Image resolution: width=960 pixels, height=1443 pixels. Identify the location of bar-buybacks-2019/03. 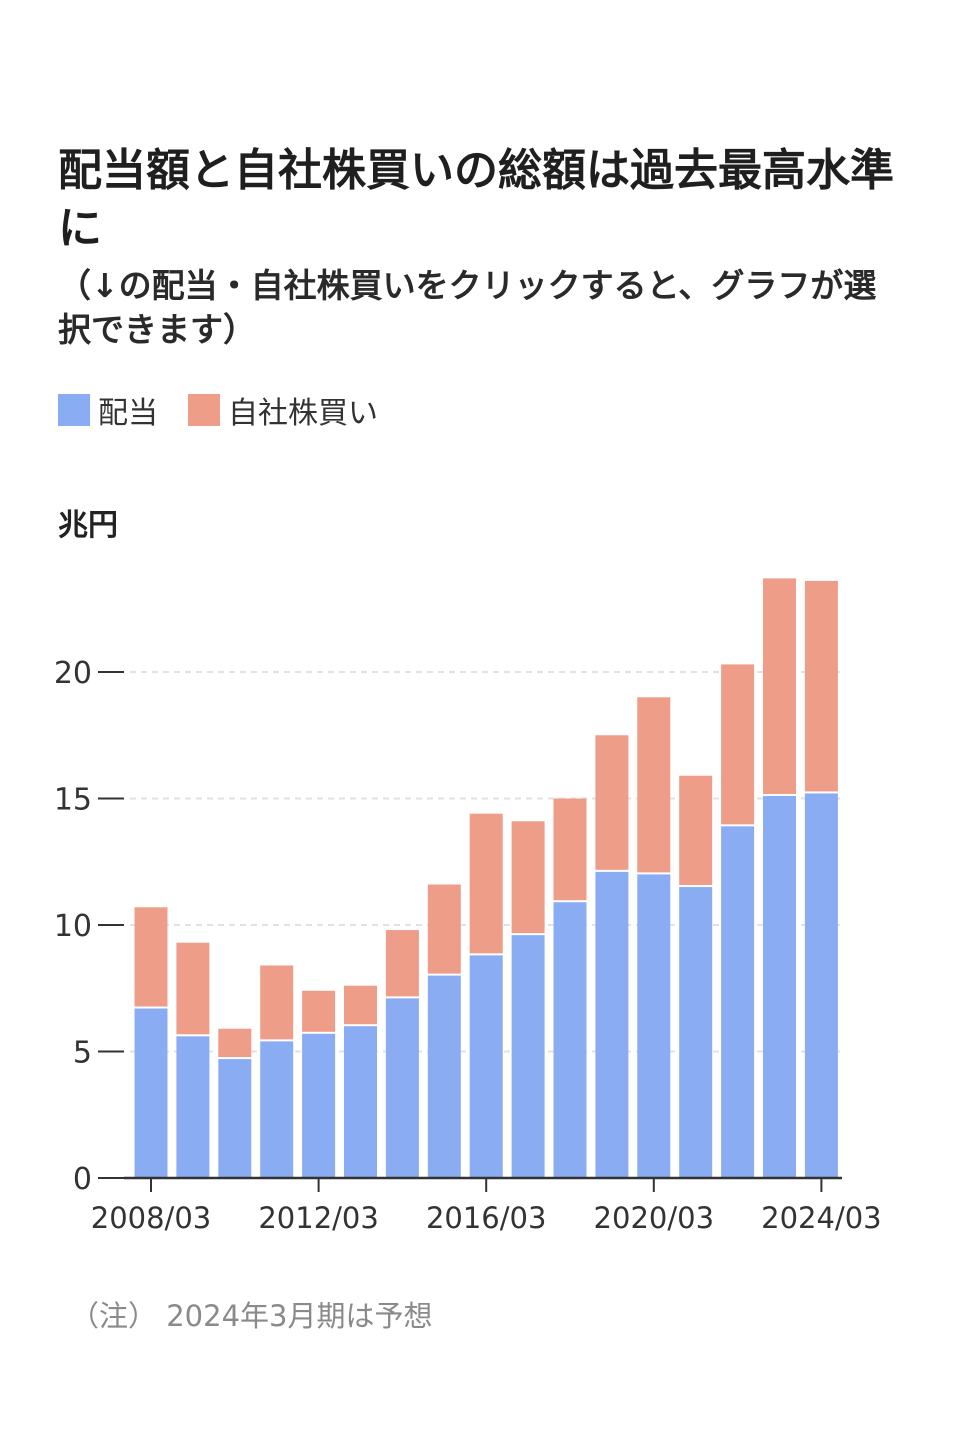
(612, 802).